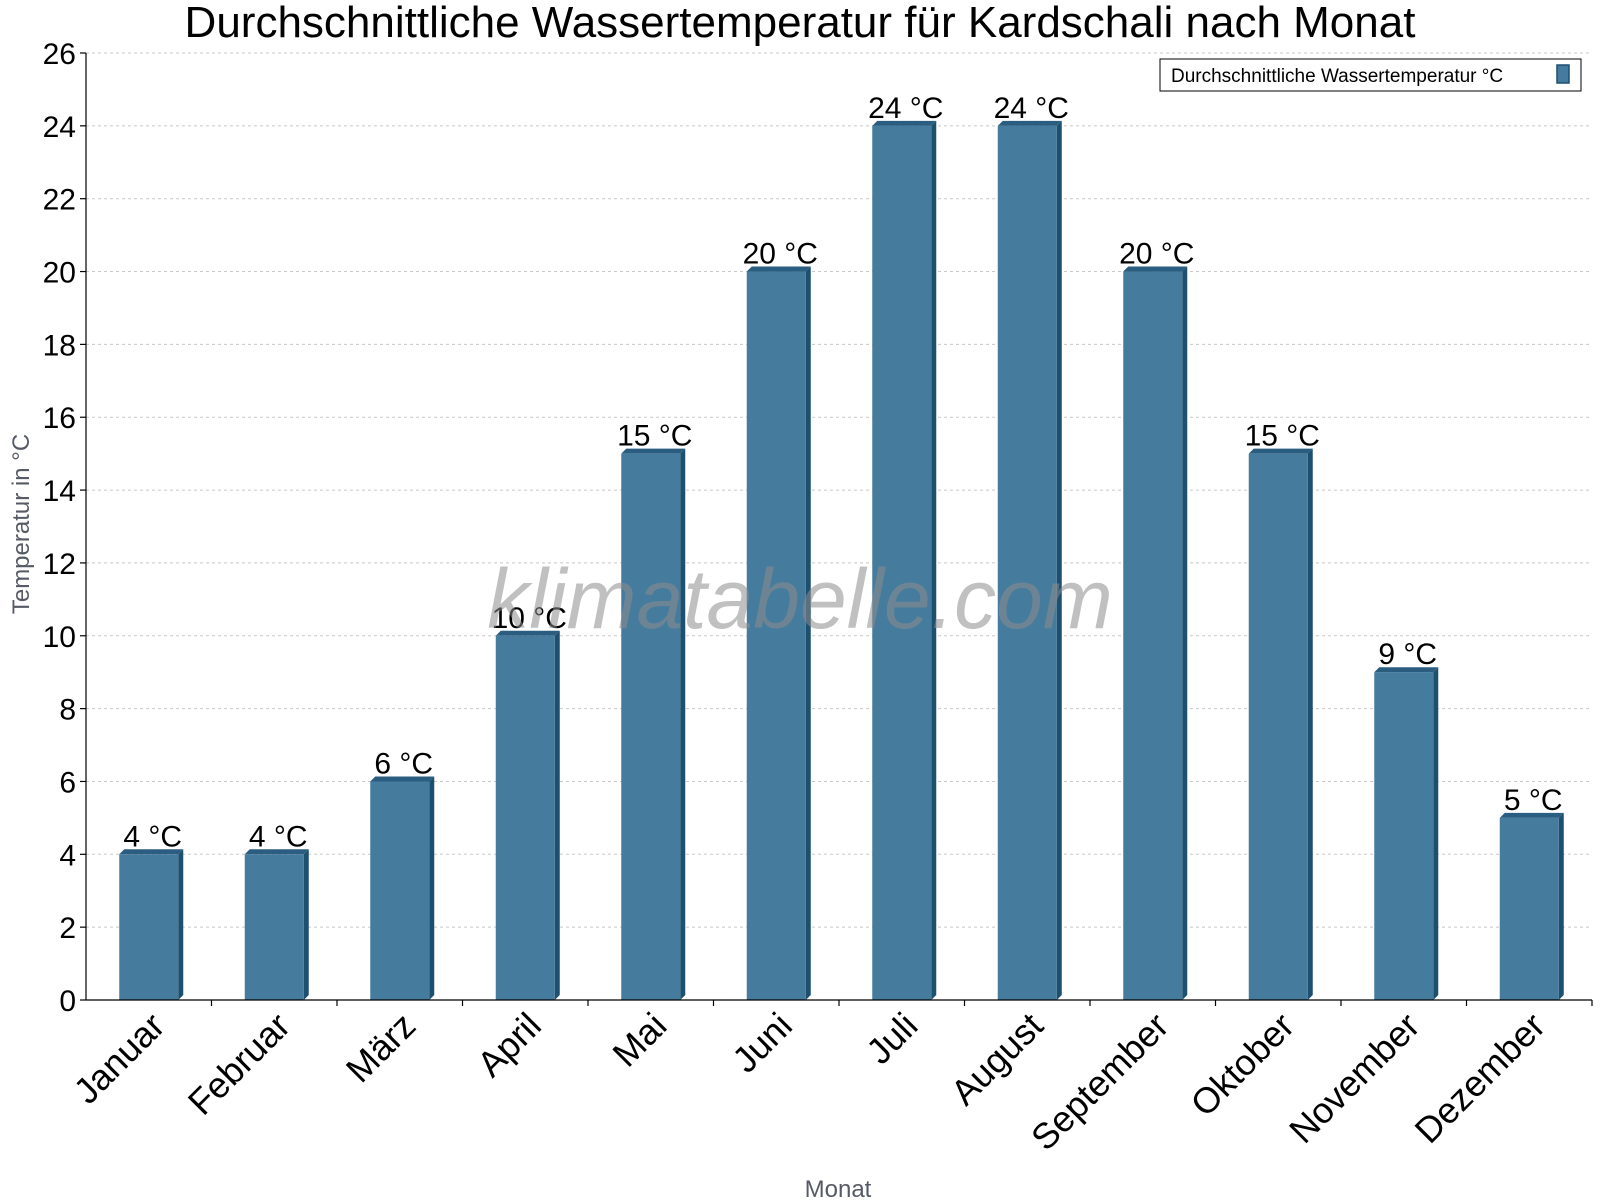 The height and width of the screenshot is (1200, 1600). I want to click on data-label: 5 °C, so click(1533, 800).